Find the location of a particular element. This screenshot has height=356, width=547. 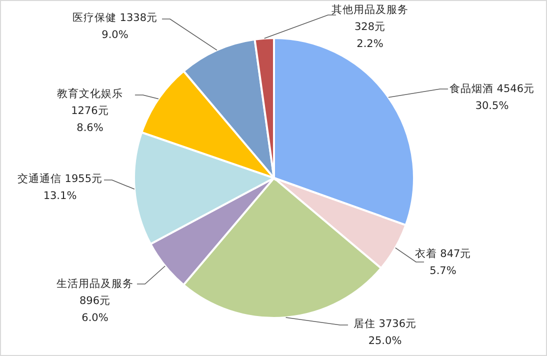

slice-label: 衣着 847元 5.7% is located at coordinates (443, 262).